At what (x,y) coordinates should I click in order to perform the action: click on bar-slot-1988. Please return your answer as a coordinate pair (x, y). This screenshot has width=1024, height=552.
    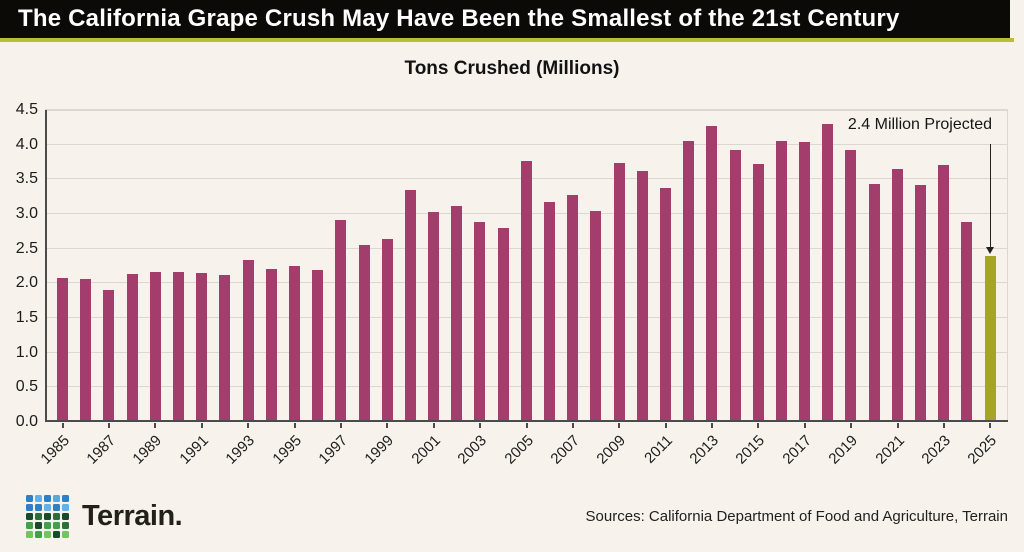
    Looking at the image, I should click on (132, 266).